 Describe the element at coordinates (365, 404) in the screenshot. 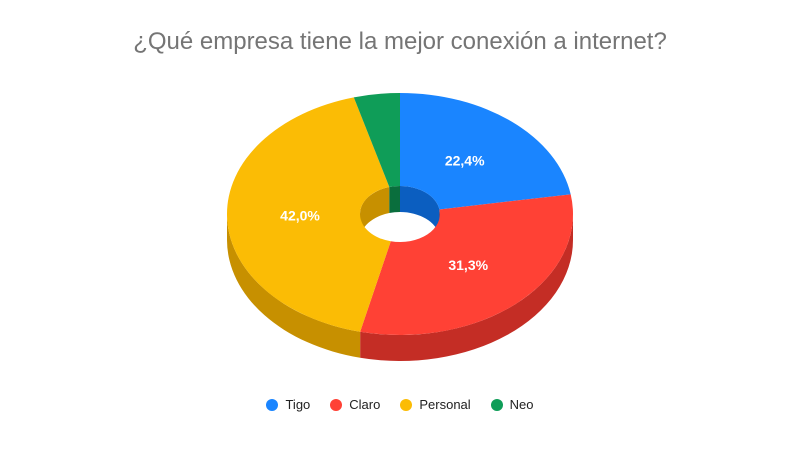

I see `legend-label: Claro` at that location.